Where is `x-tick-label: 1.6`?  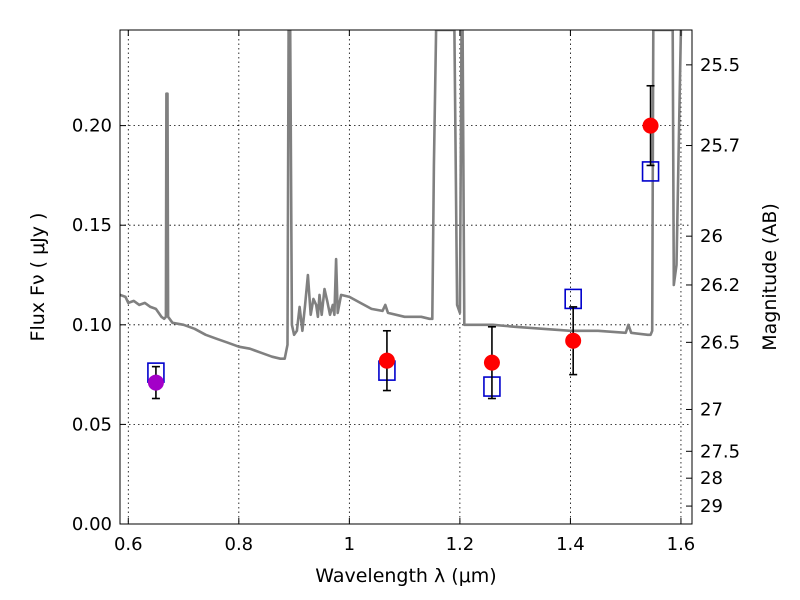
x-tick-label: 1.6 is located at coordinates (681, 544).